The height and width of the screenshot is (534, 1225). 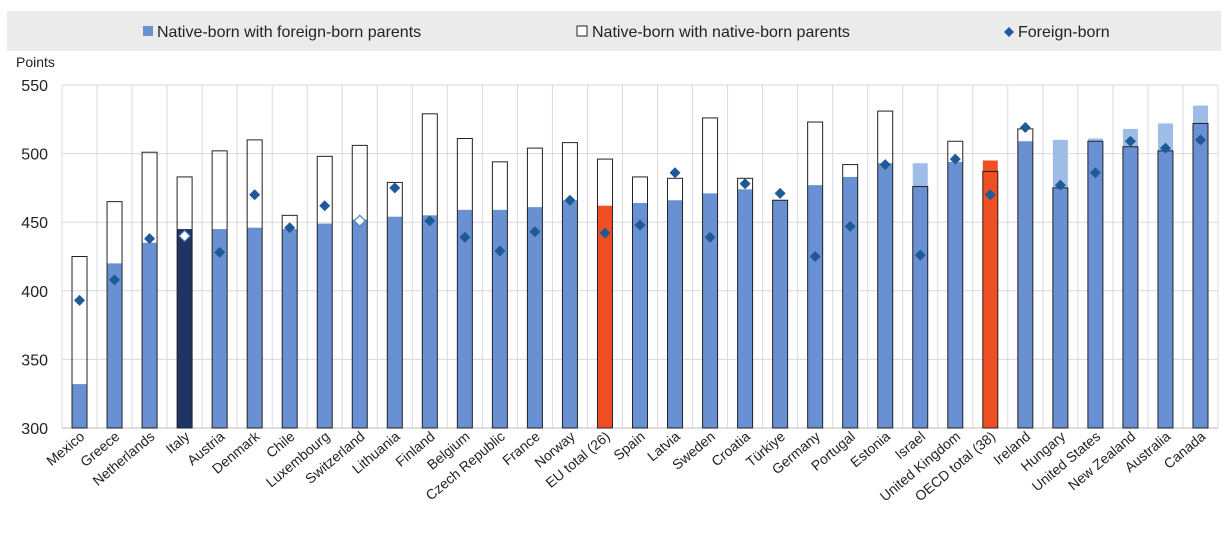 What do you see at coordinates (34, 155) in the screenshot?
I see `y-tick-label: 500` at bounding box center [34, 155].